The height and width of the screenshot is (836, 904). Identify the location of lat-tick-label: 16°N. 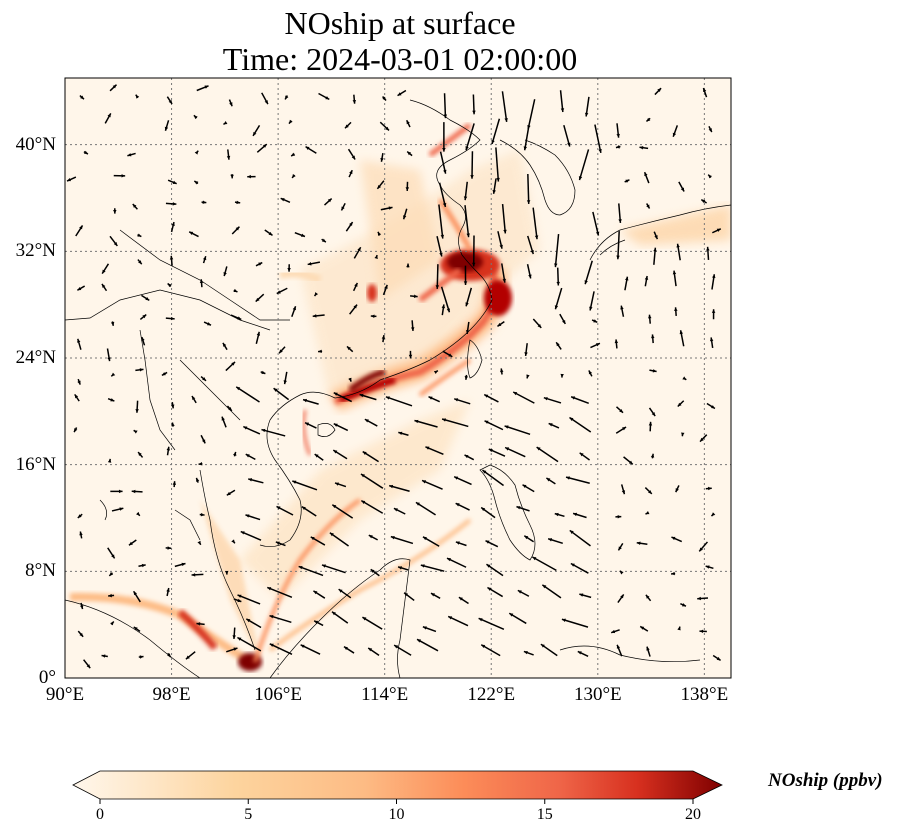
(35, 464).